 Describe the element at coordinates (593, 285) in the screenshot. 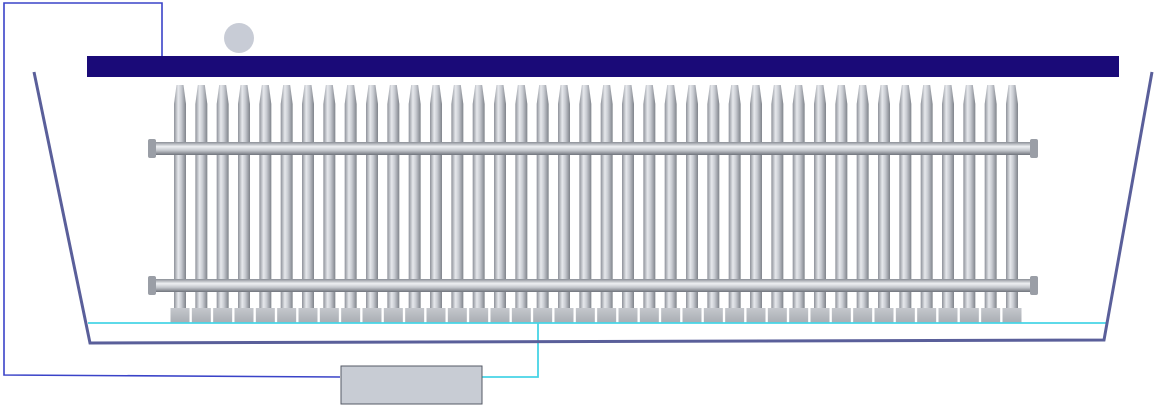

I see `lower-header-pipe` at that location.